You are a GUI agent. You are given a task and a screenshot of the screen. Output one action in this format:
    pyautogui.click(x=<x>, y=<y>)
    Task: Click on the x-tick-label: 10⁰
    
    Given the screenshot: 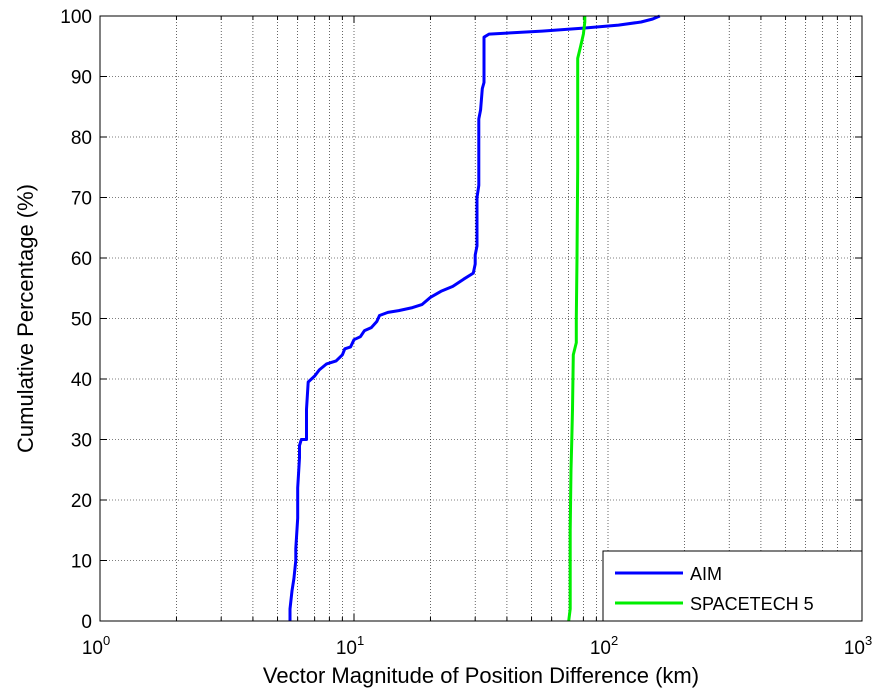 What is the action you would take?
    pyautogui.click(x=96, y=646)
    